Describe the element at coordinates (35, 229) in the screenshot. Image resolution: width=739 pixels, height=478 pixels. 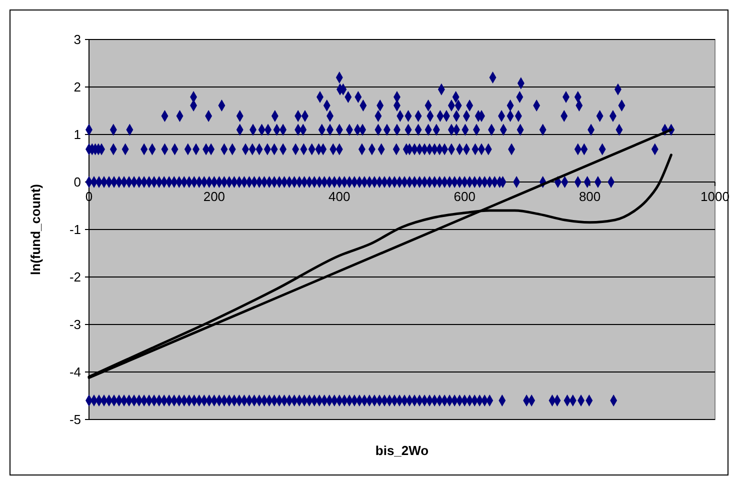
I see `y-axis-title: ln(fund_count)` at that location.